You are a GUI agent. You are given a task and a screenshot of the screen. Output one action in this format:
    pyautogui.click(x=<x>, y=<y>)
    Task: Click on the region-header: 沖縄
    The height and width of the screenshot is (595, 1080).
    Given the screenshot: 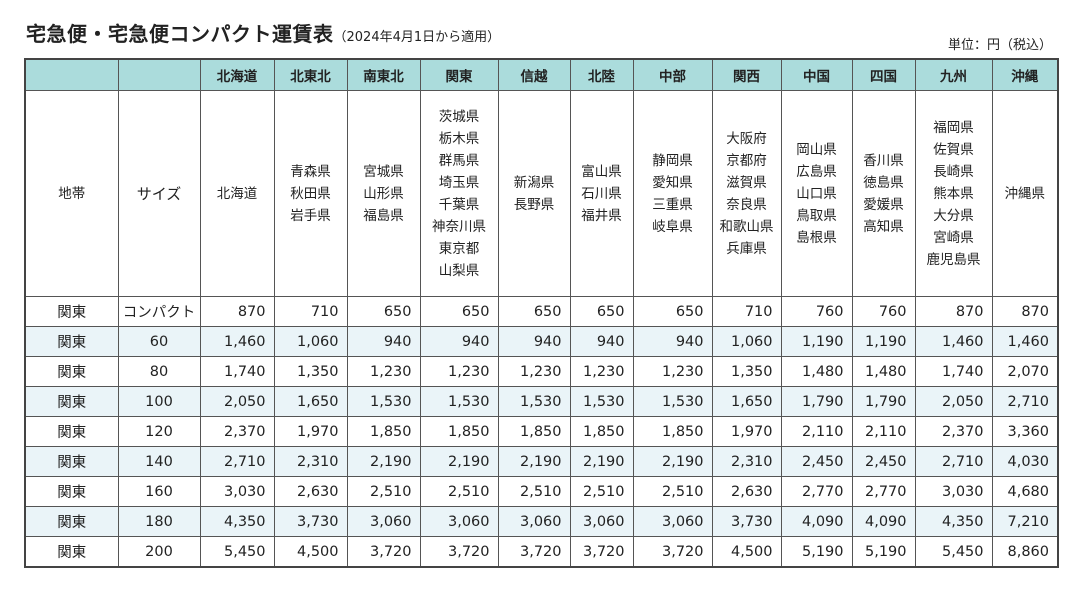 What is the action you would take?
    pyautogui.click(x=1025, y=74)
    